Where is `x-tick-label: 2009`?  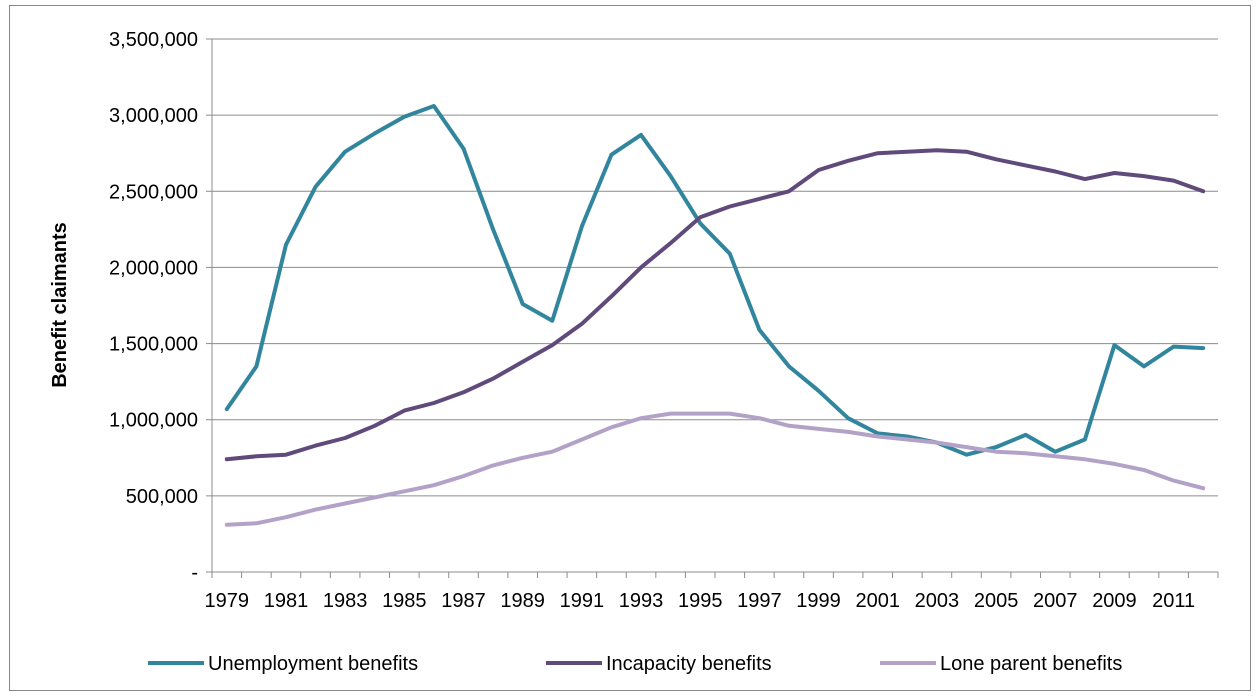
x-tick-label: 2009 is located at coordinates (1114, 601).